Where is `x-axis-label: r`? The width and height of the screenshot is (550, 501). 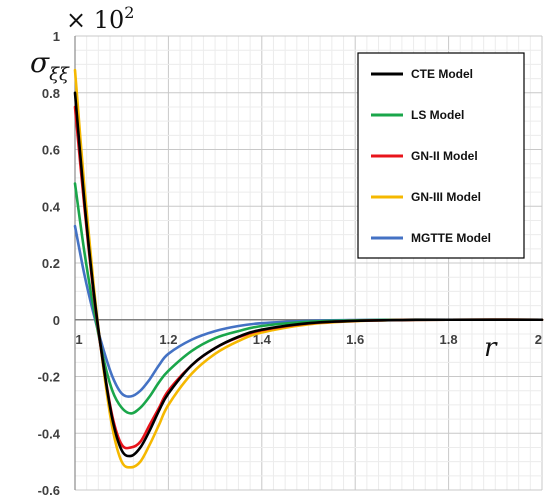 x-axis-label: r is located at coordinates (491, 348).